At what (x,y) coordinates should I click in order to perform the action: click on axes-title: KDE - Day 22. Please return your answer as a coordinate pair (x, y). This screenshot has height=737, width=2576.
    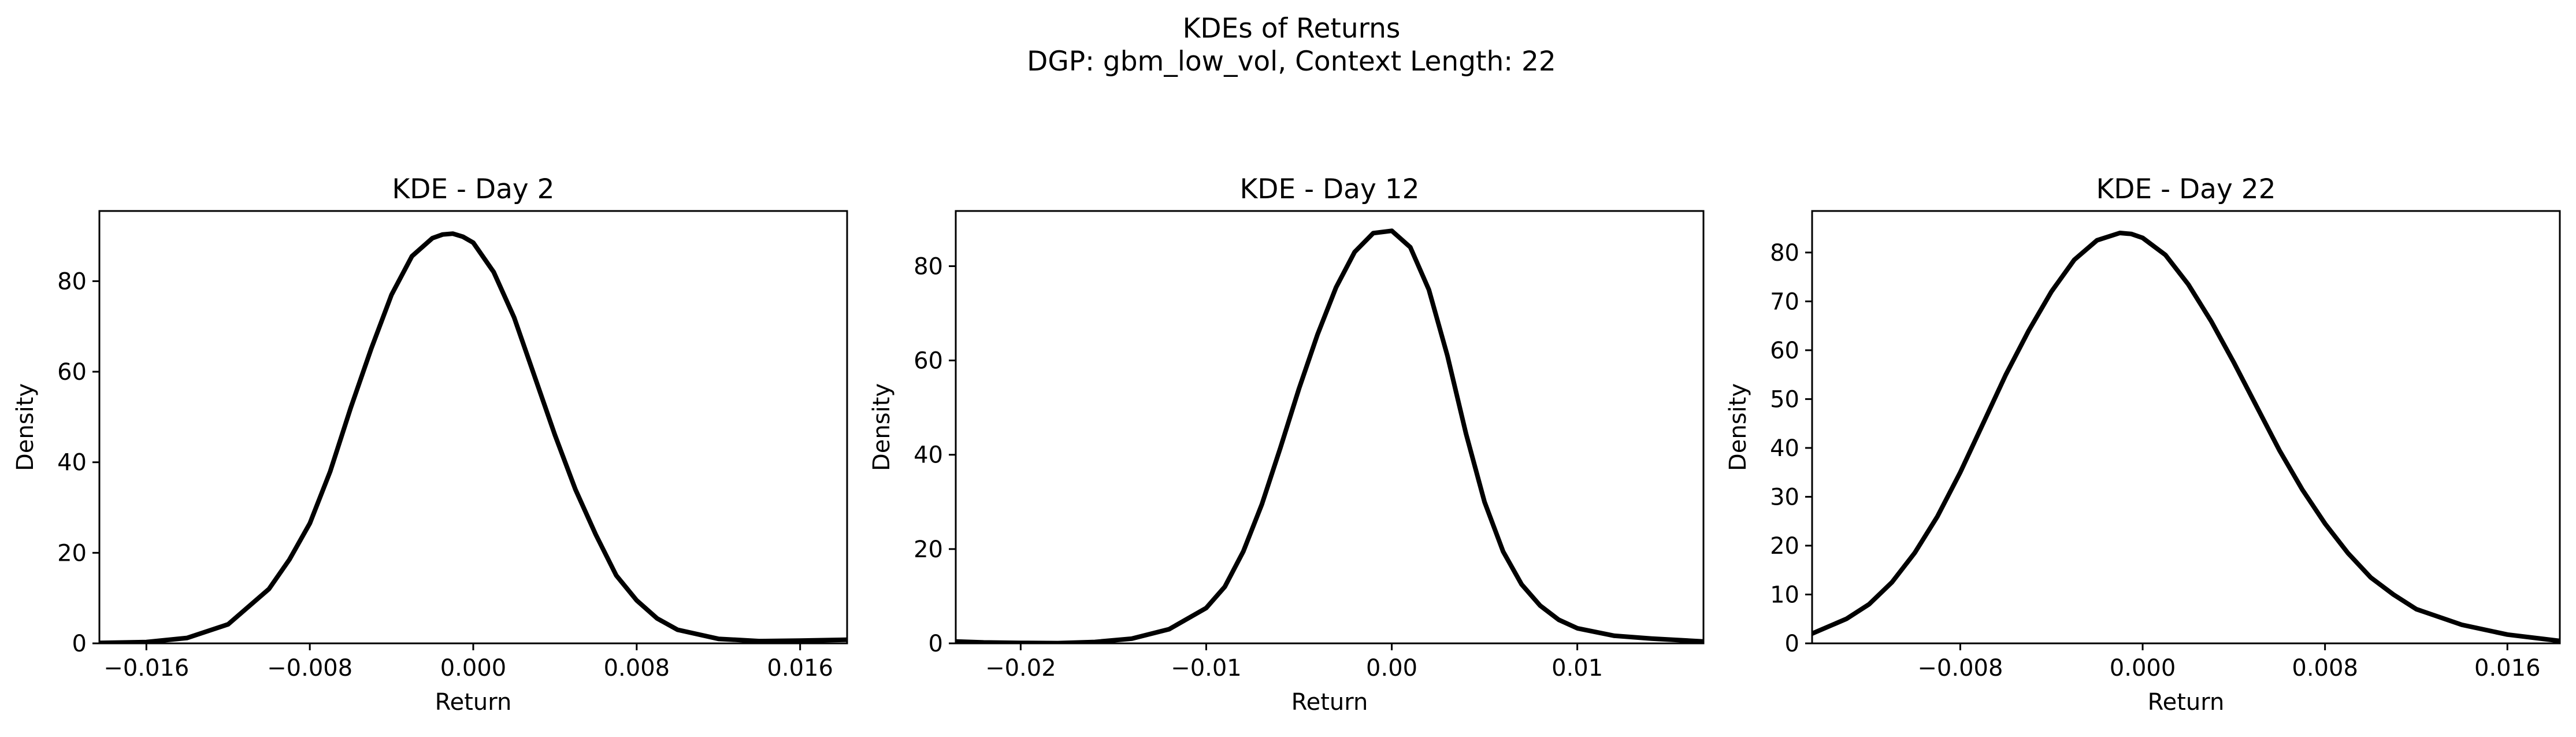
    Looking at the image, I should click on (2186, 189).